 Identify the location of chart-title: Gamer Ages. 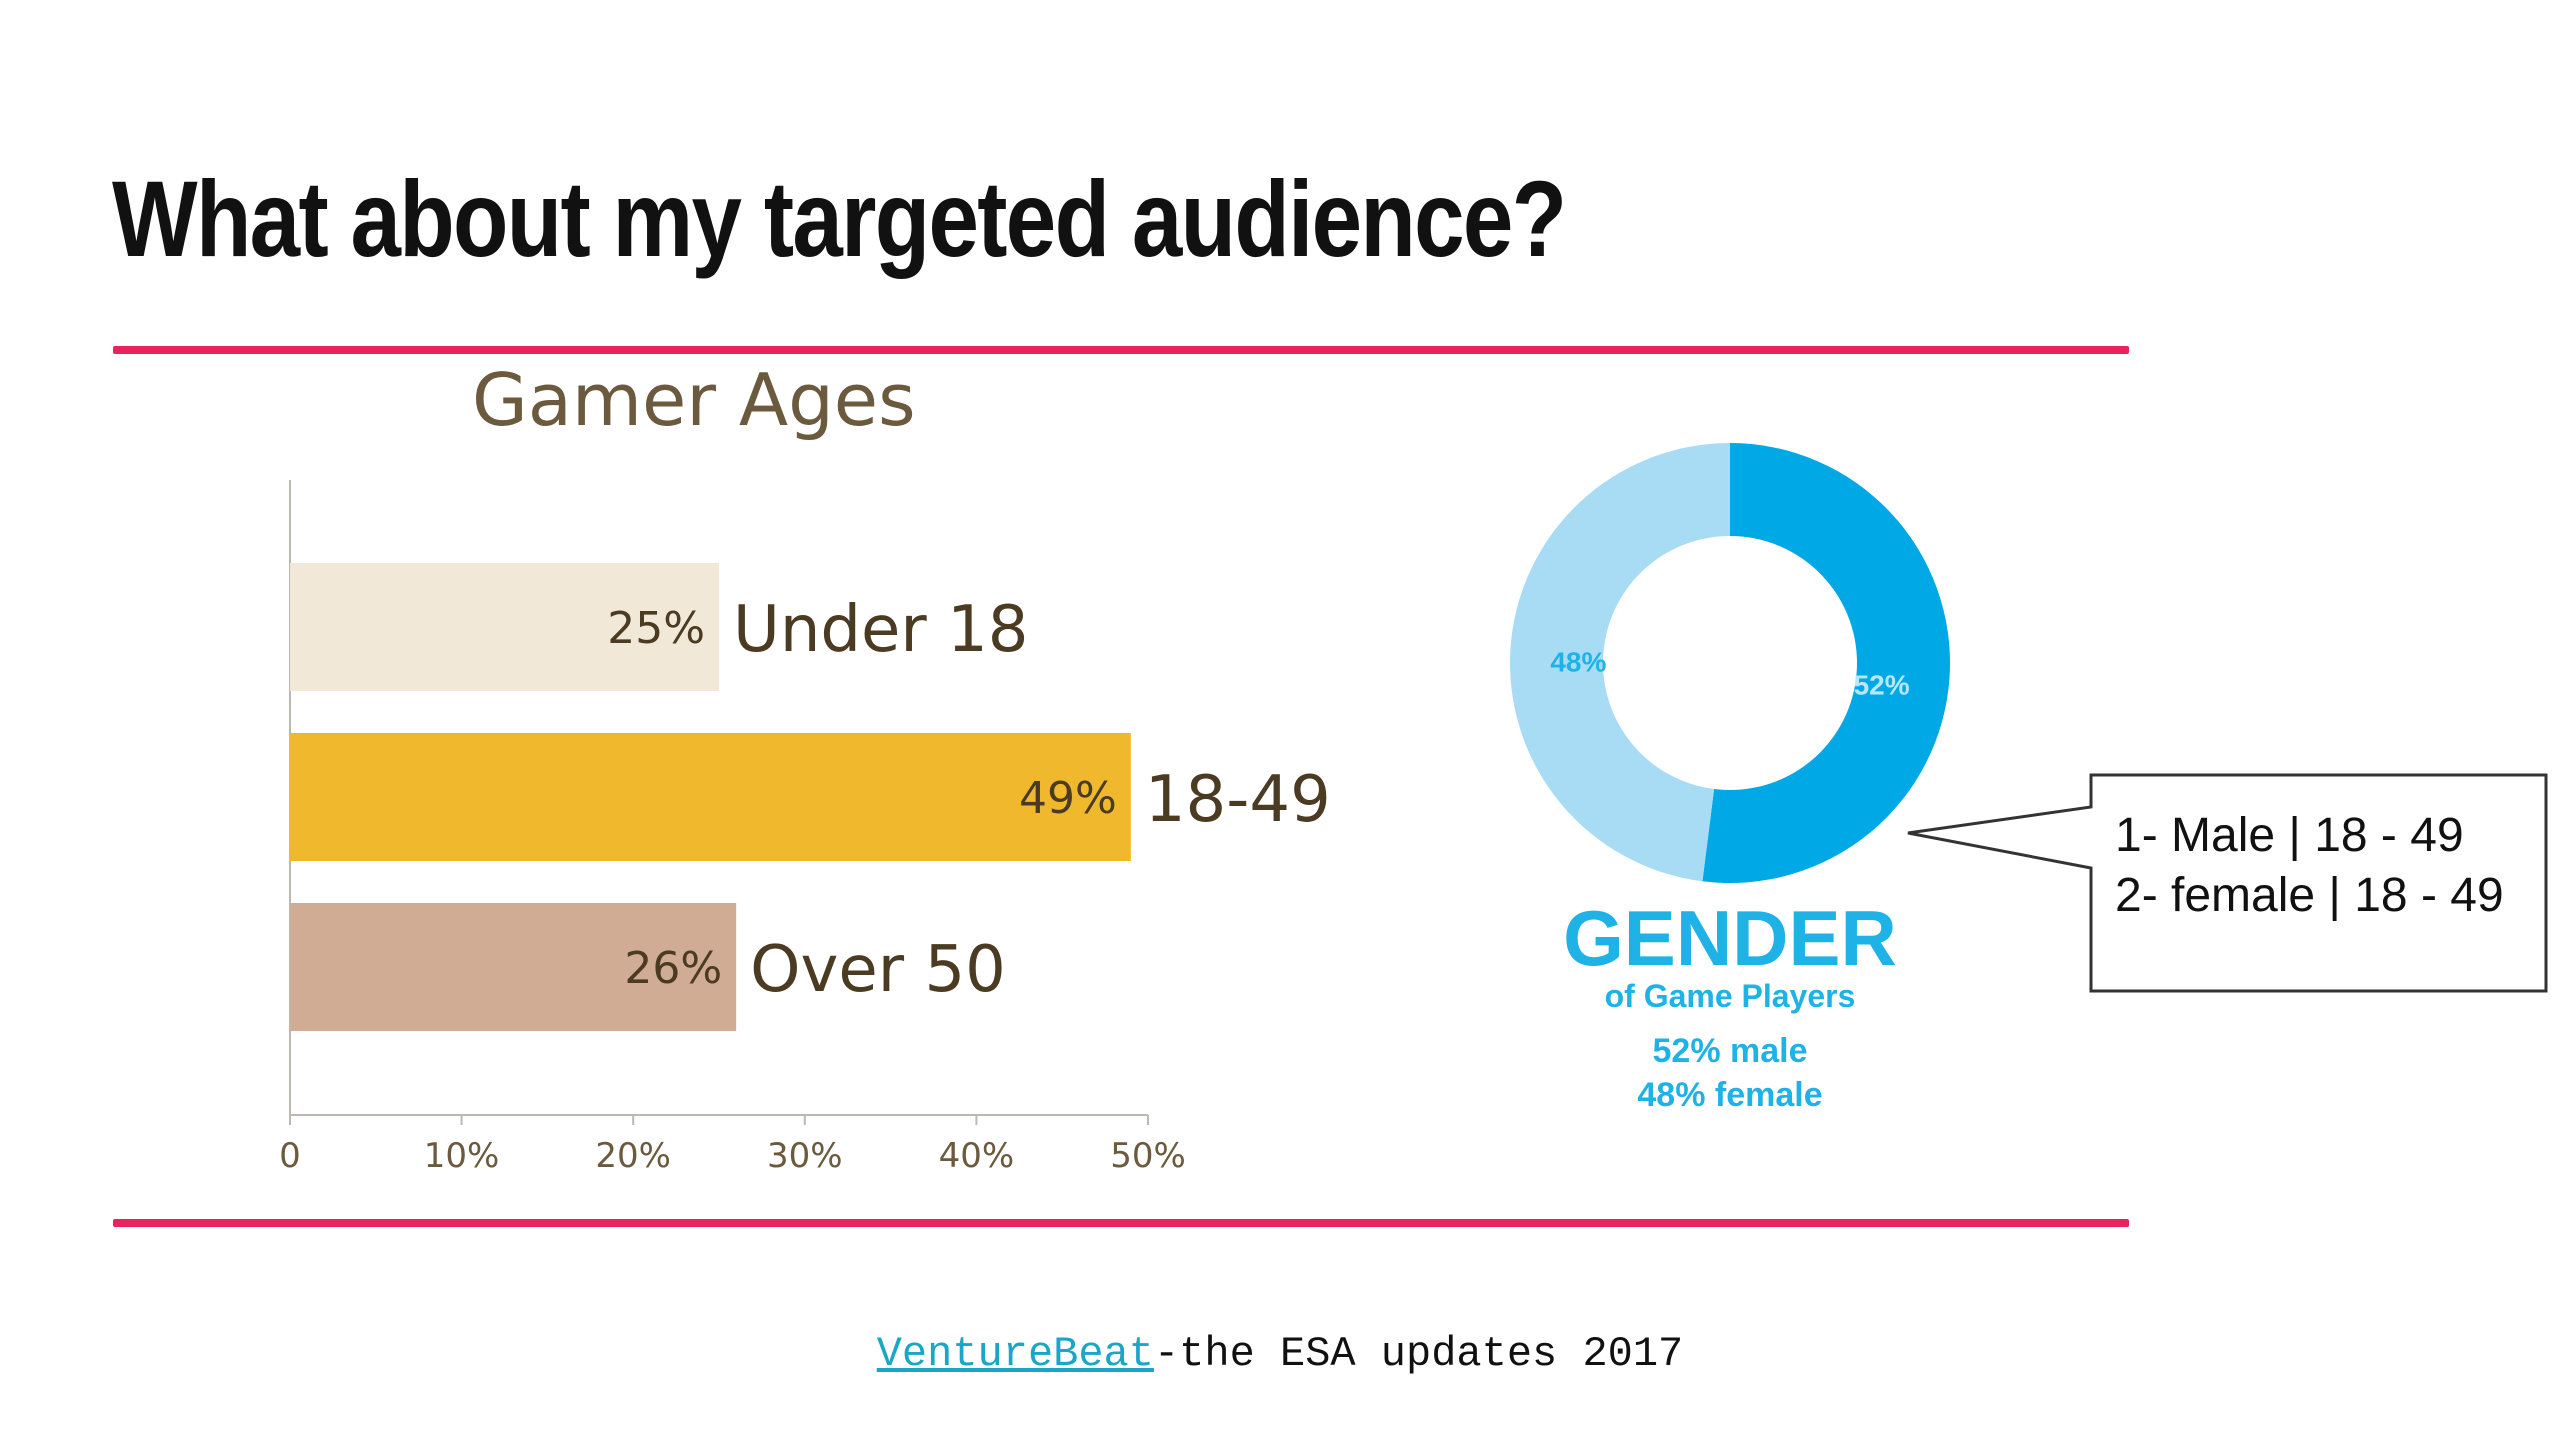
(694, 400).